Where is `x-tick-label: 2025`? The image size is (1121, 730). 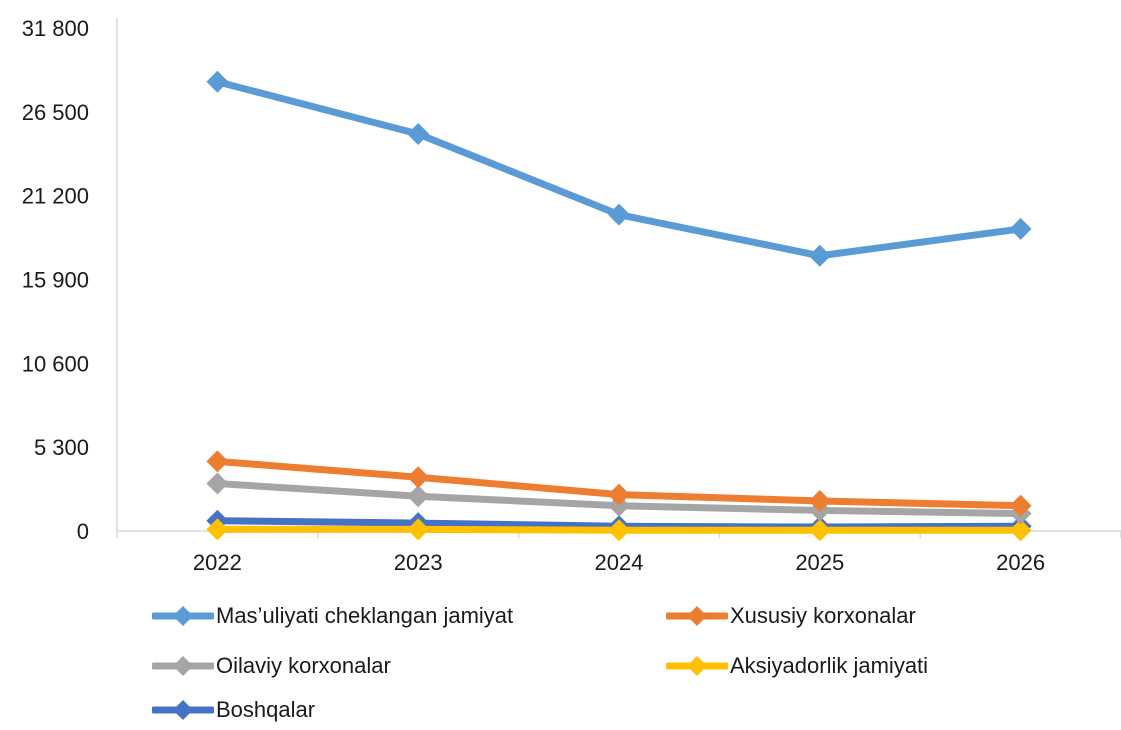 x-tick-label: 2025 is located at coordinates (819, 562).